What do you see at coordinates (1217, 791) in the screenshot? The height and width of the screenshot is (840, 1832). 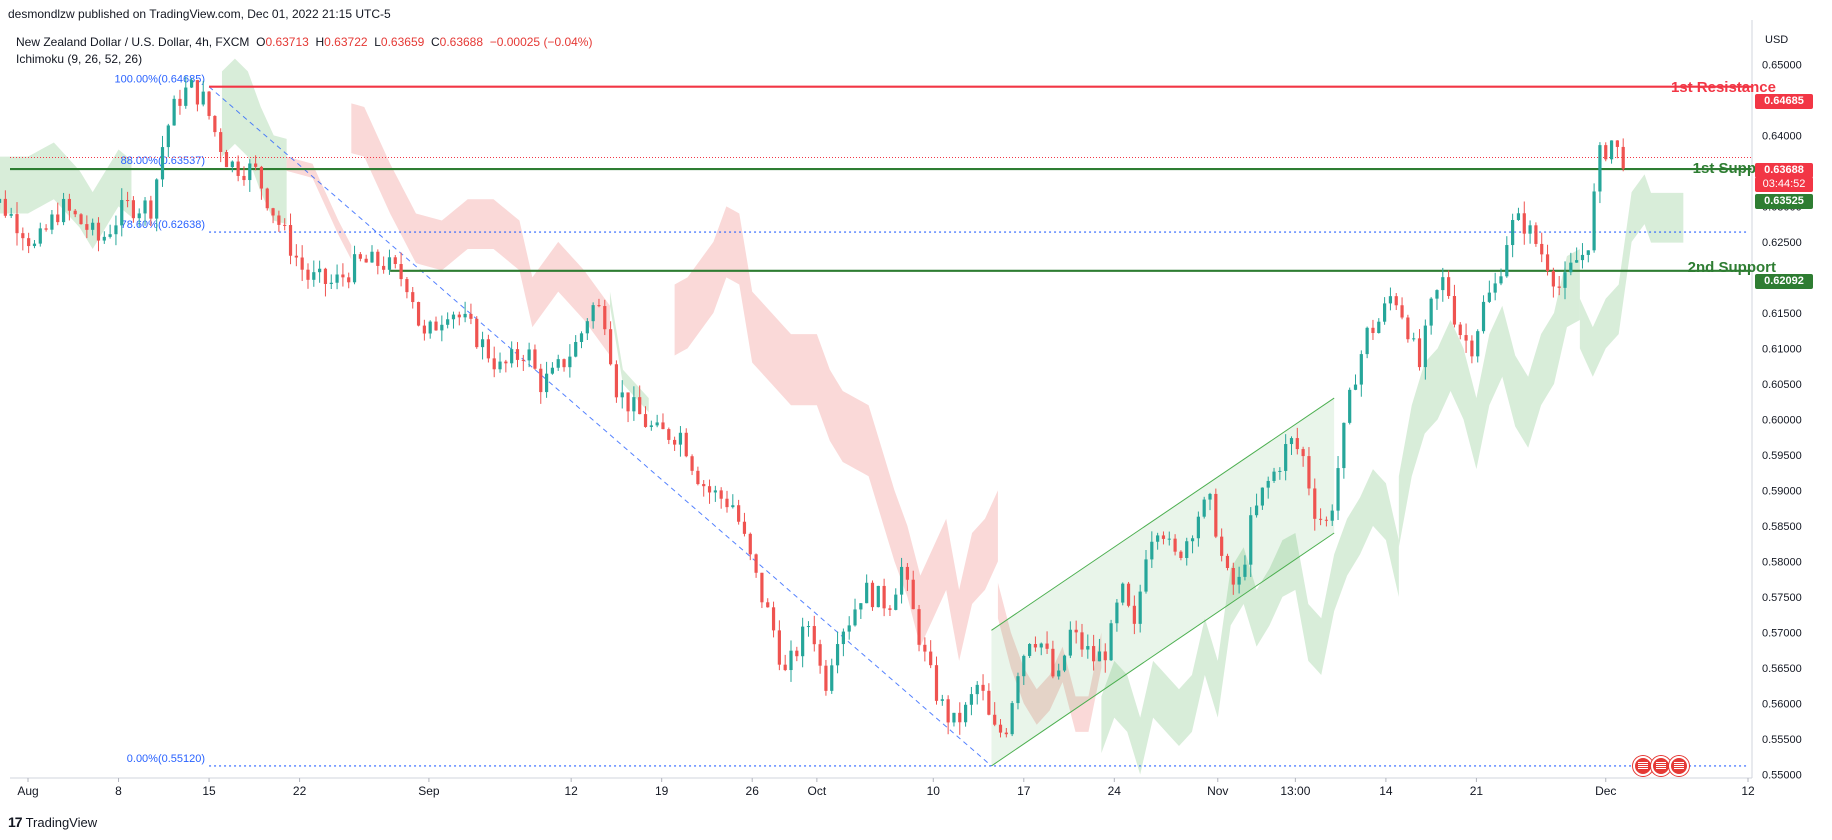 I see `x-tick-label: Nov` at bounding box center [1217, 791].